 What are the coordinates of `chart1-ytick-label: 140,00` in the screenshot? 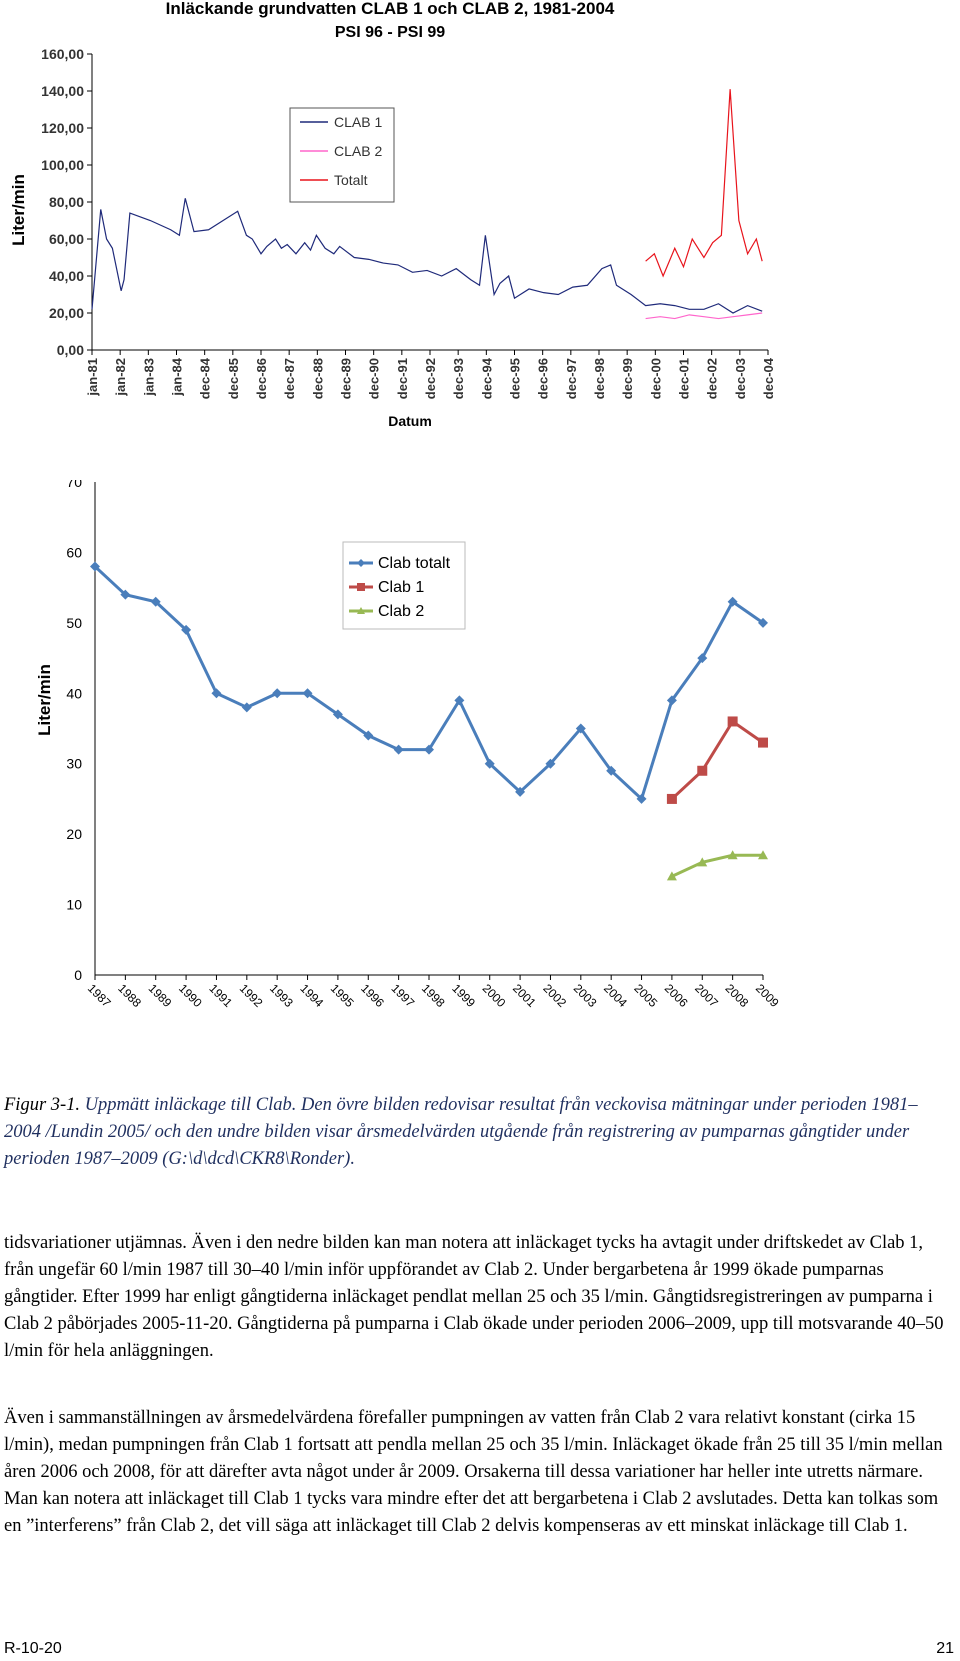 It's located at (62, 91).